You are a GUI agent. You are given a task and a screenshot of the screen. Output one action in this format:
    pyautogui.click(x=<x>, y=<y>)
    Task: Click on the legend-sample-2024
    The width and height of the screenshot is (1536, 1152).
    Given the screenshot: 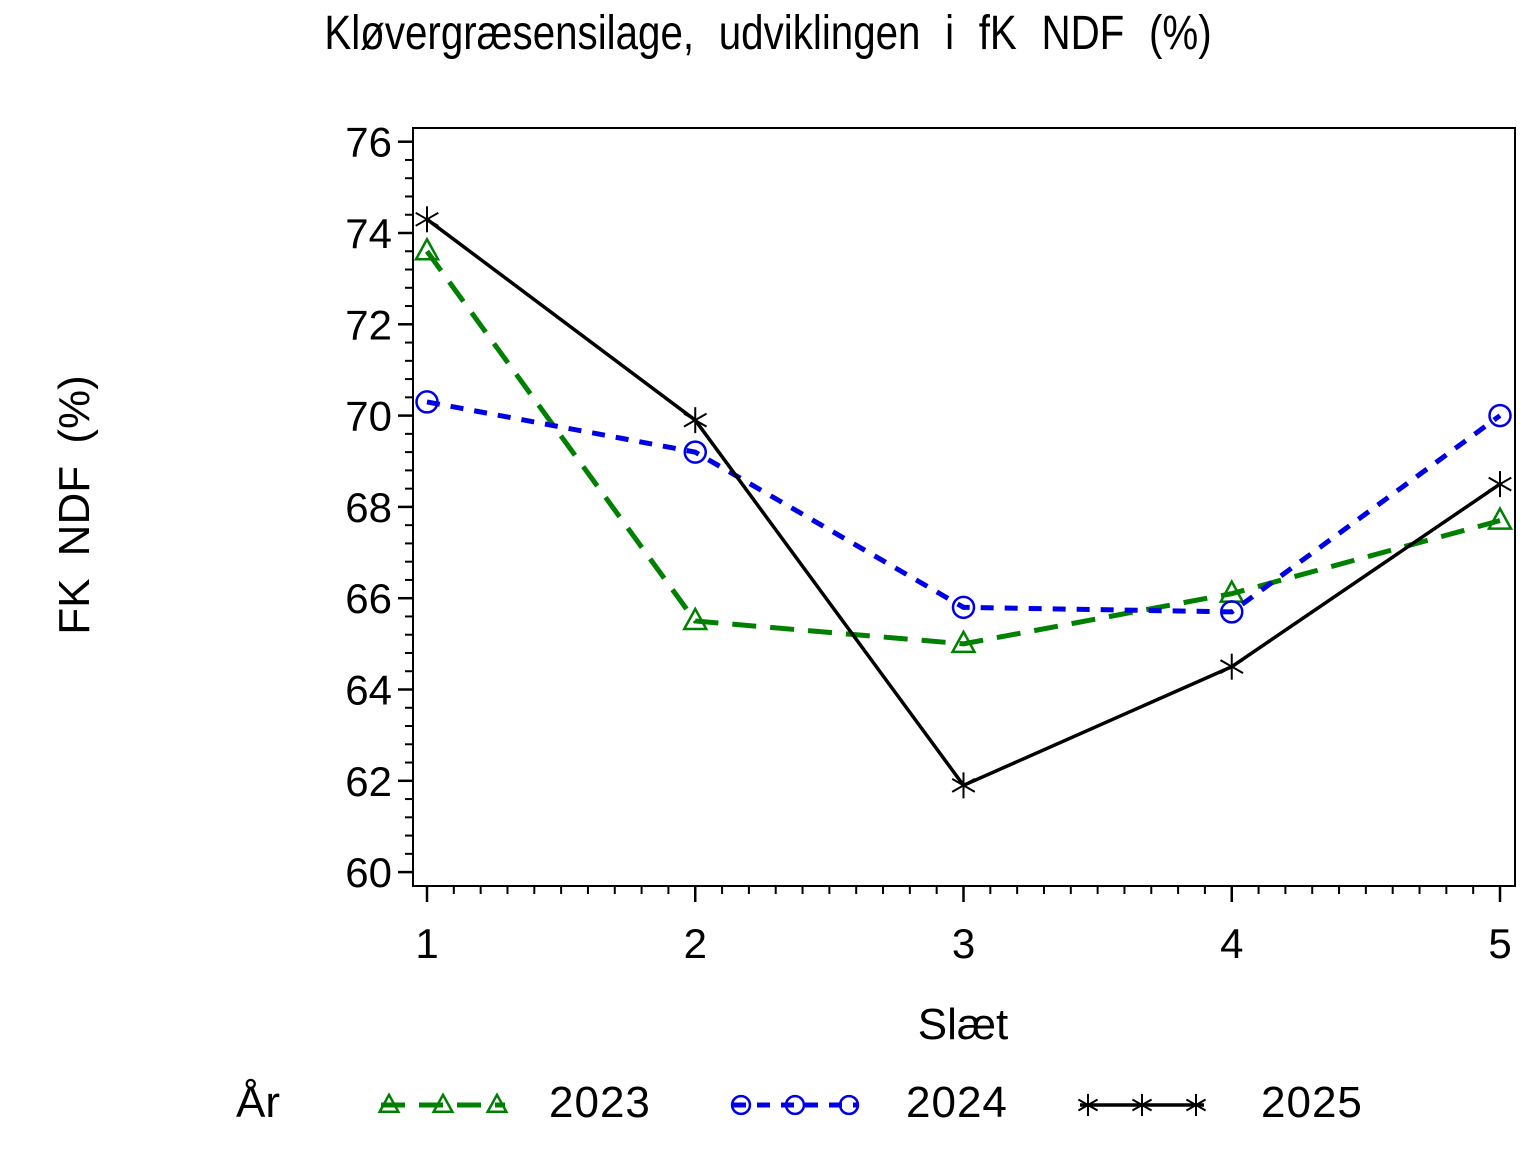 What is the action you would take?
    pyautogui.click(x=795, y=1105)
    